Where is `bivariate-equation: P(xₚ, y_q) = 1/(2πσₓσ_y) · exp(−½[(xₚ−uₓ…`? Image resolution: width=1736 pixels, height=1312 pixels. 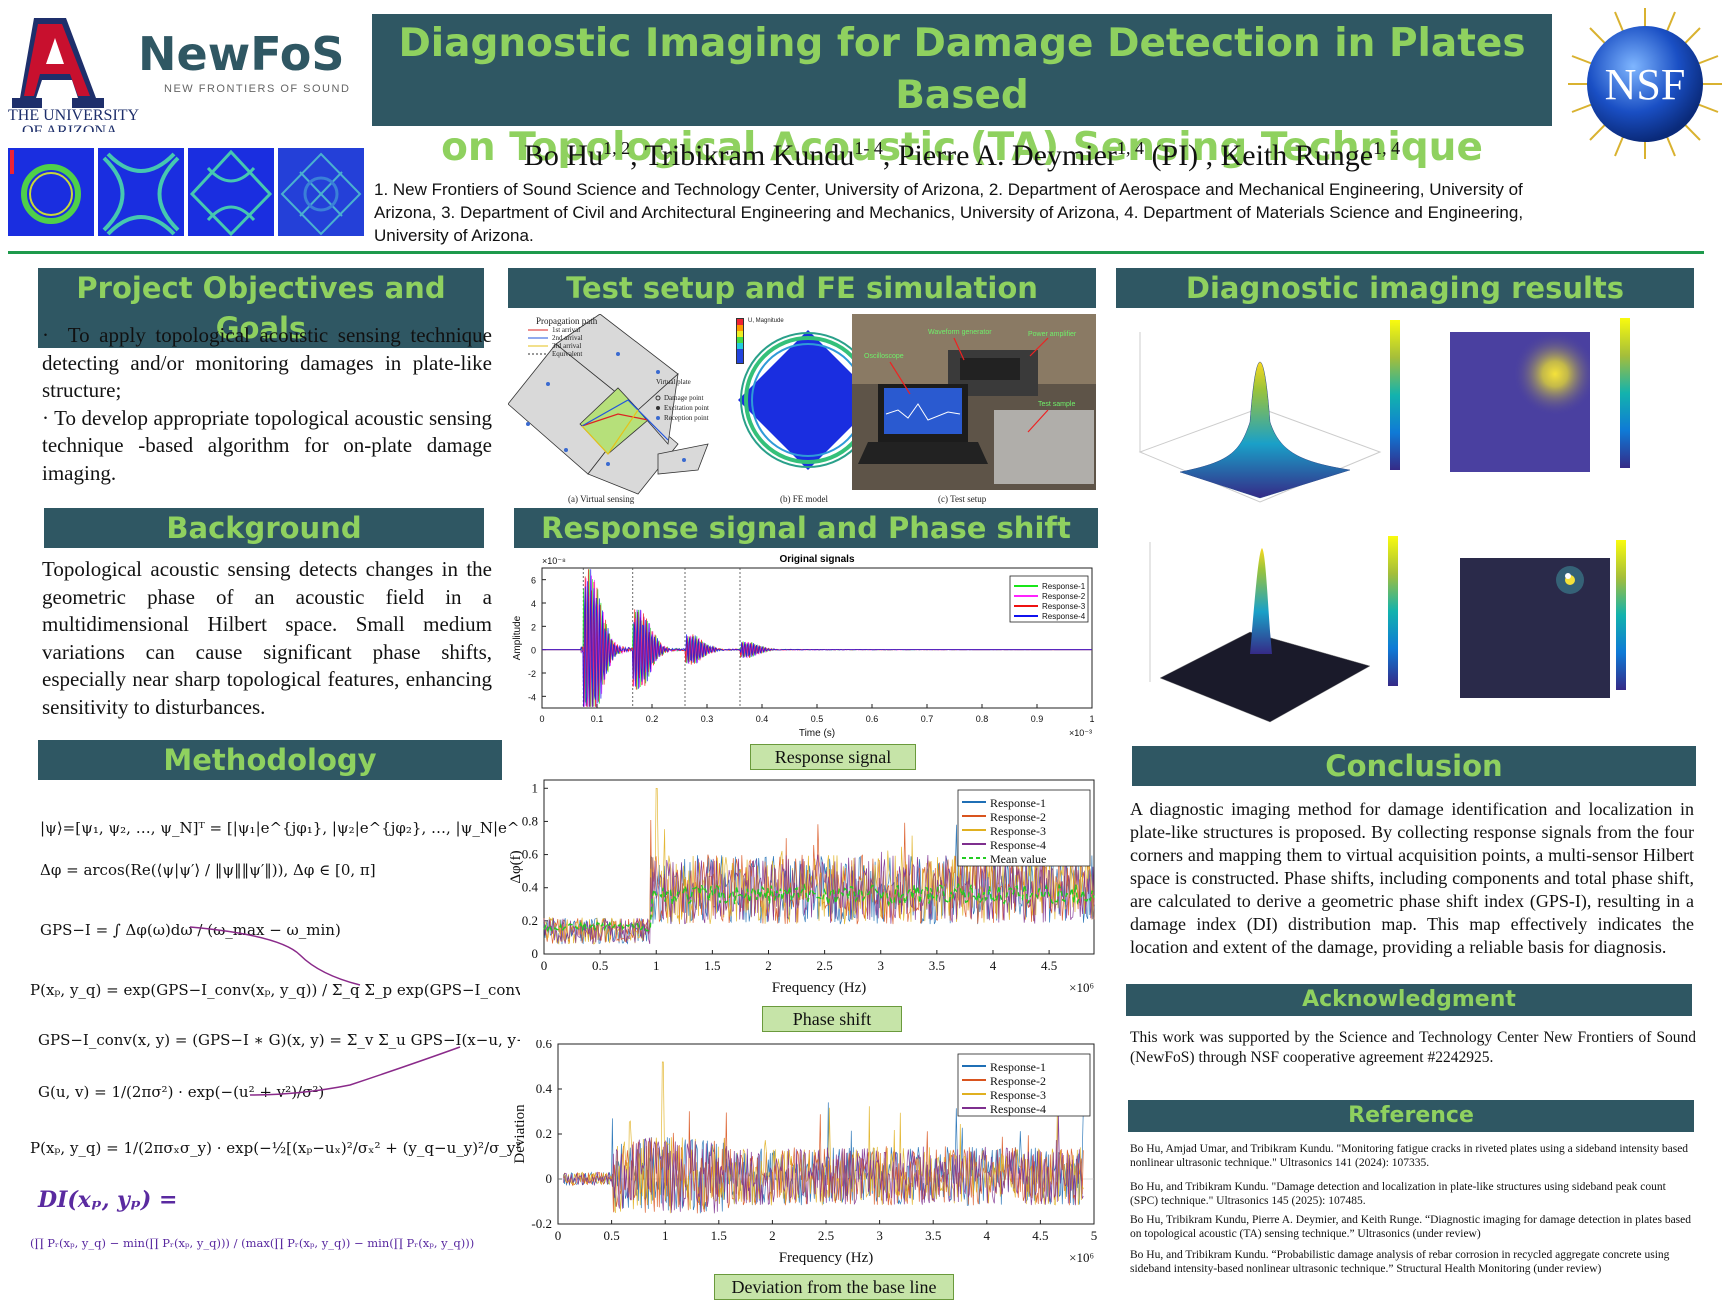 bivariate-equation: P(xₚ, y_q) = 1/(2πσₓσ_y) · exp(−½[(xₚ−uₓ… is located at coordinates (275, 1148).